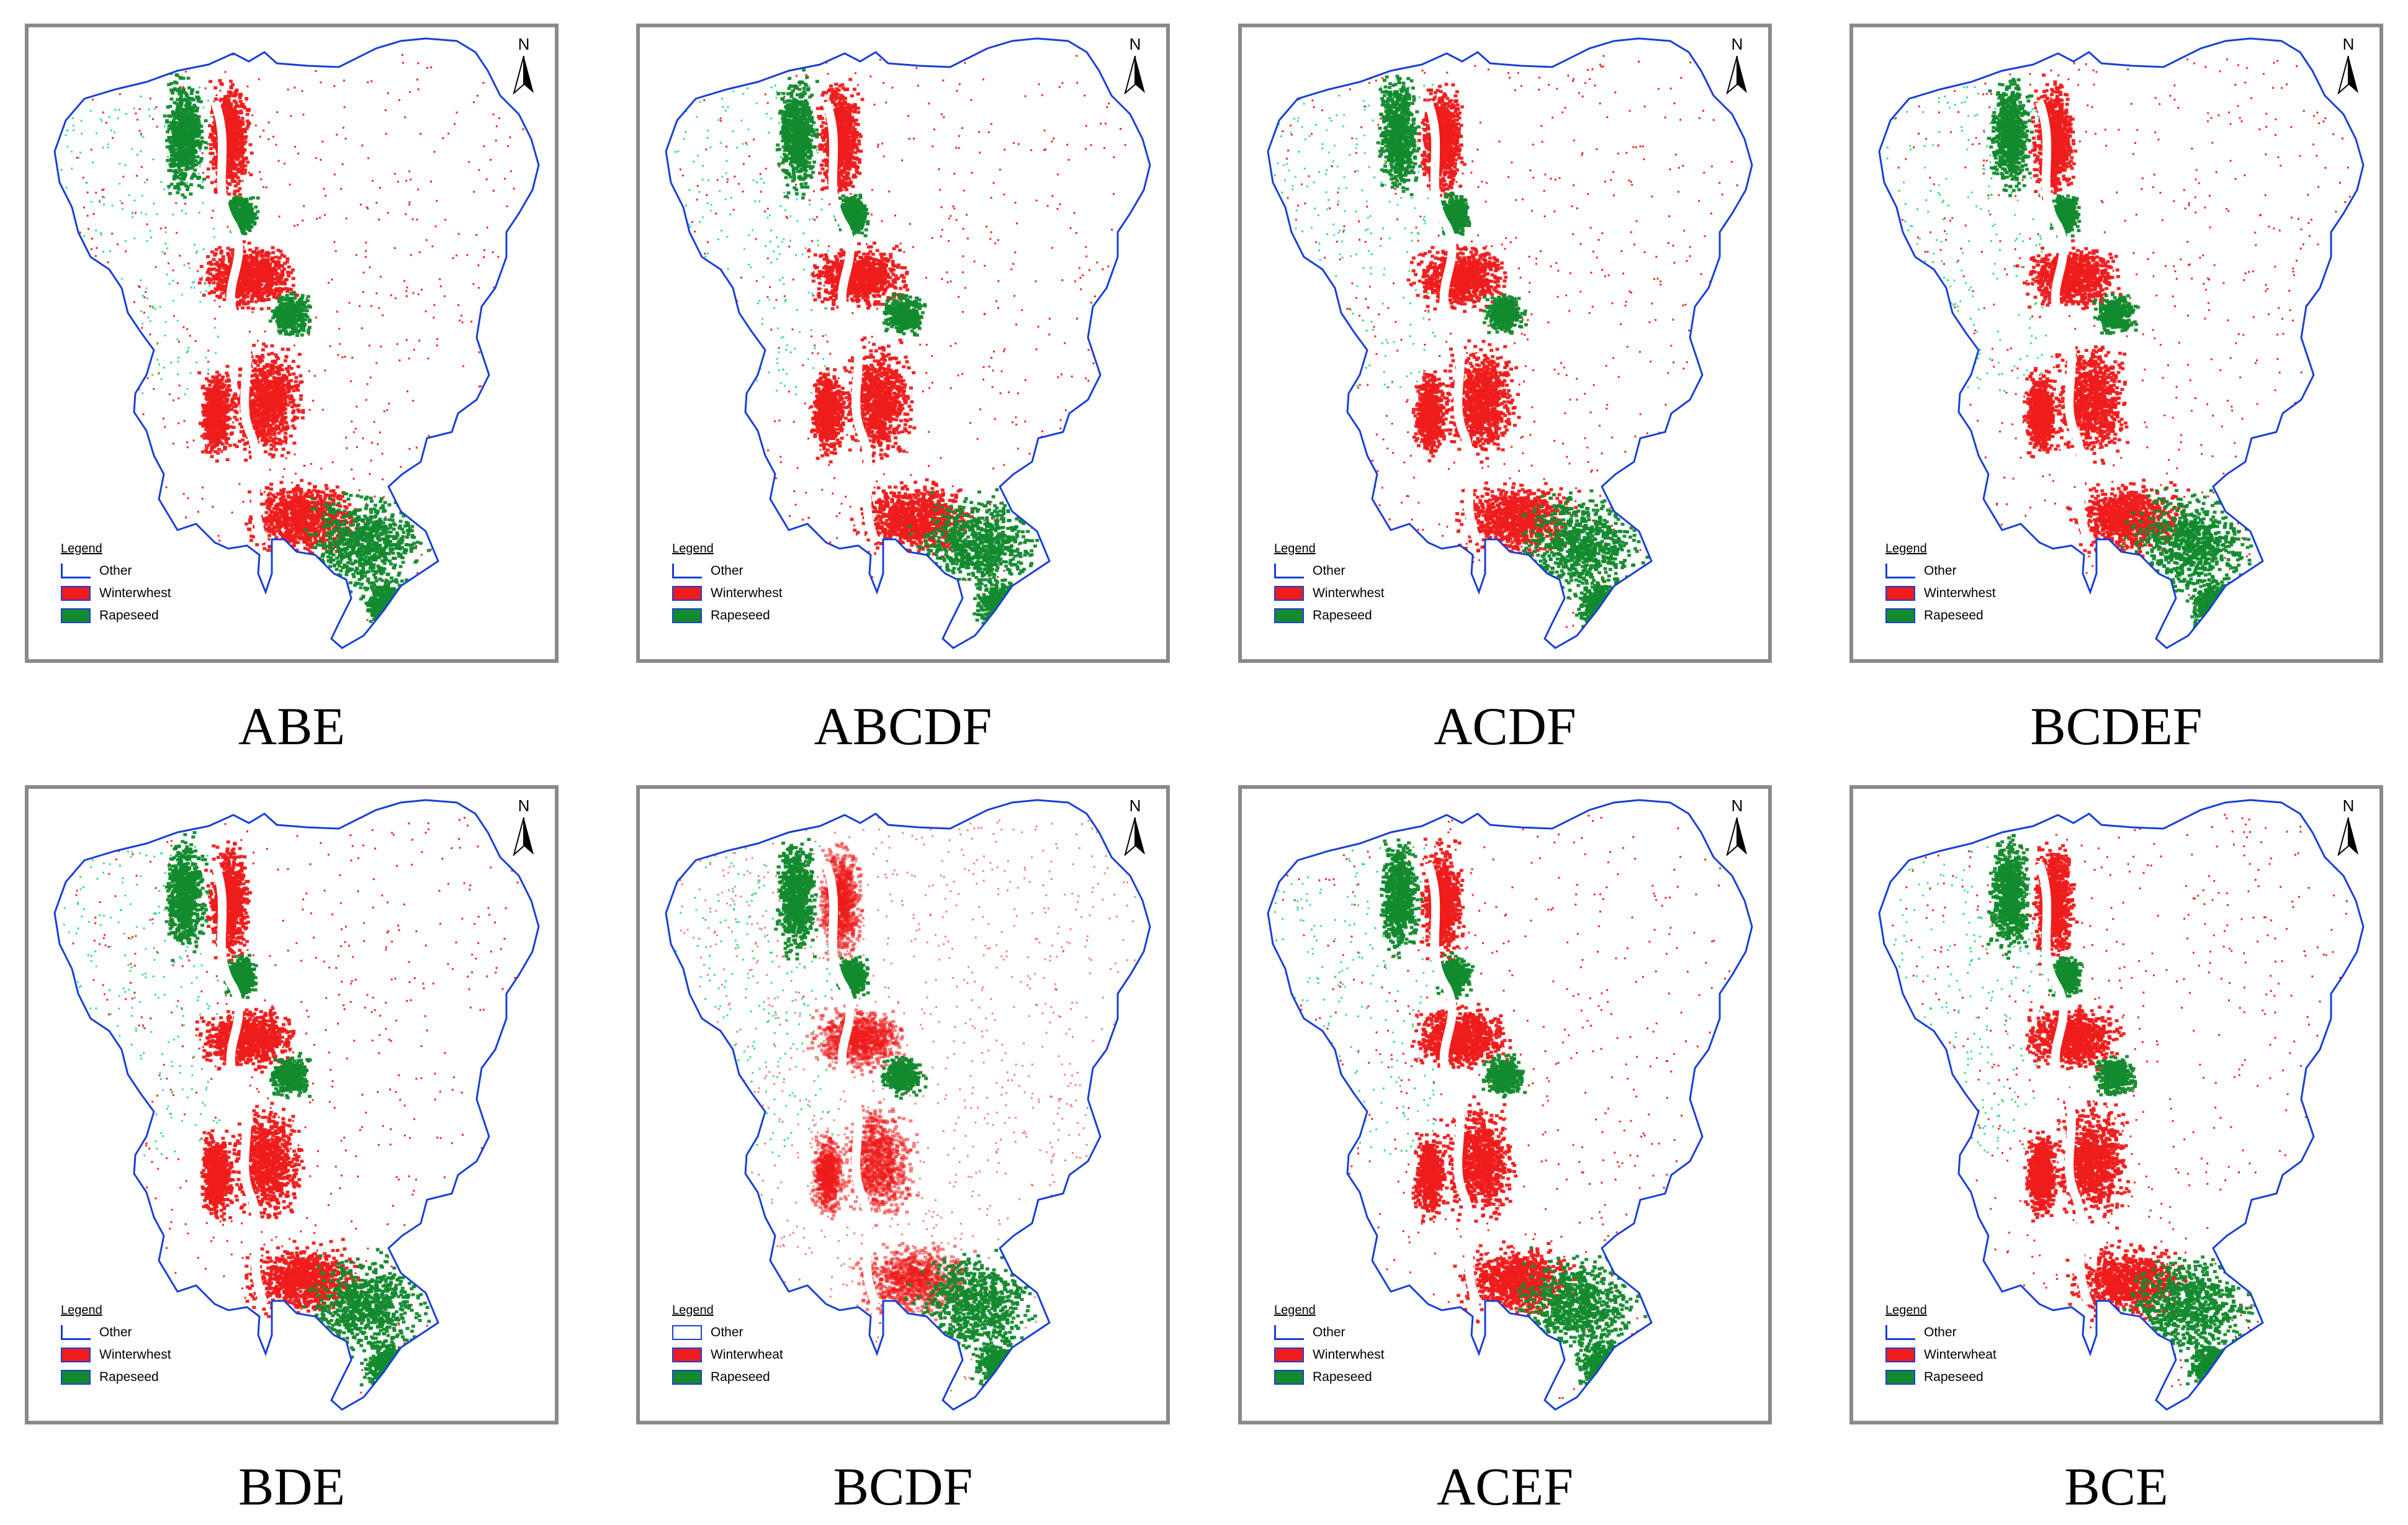 The width and height of the screenshot is (2408, 1525). What do you see at coordinates (1505, 1104) in the screenshot?
I see `map-panel-acef: N Legend Other Winterwhest Rapeseed` at bounding box center [1505, 1104].